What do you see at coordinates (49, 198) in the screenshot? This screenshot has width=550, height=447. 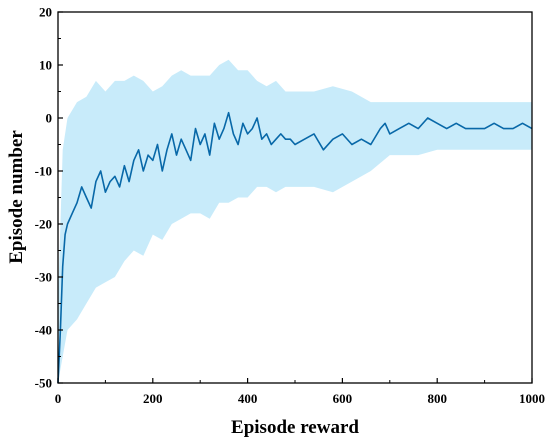 I see `y-axis: -50 -40 -30 -20 -10 0 10 20` at bounding box center [49, 198].